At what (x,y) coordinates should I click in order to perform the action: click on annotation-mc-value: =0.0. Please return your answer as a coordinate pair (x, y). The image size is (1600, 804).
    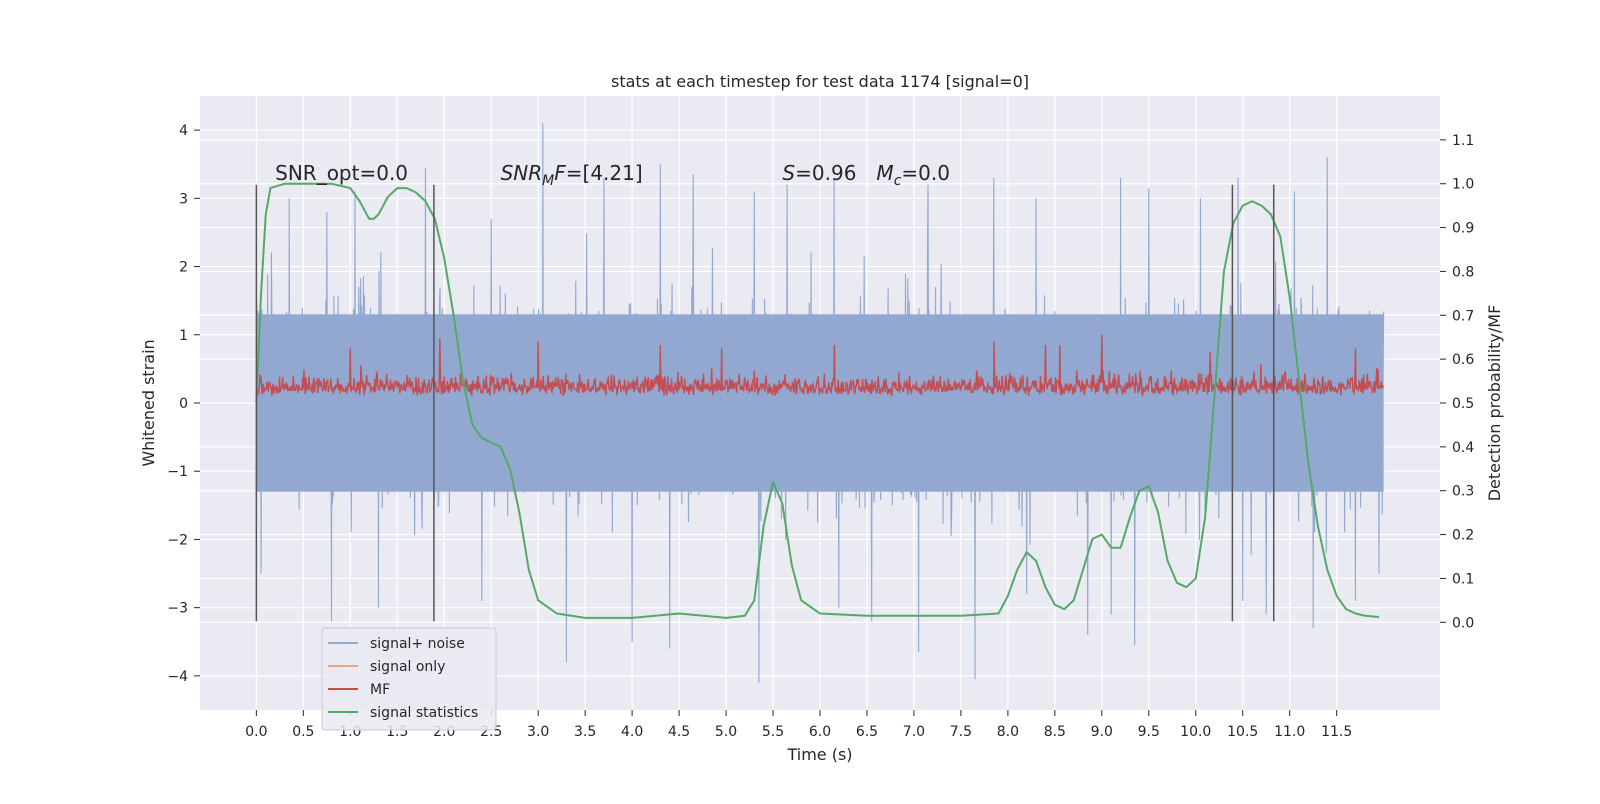
    Looking at the image, I should click on (925, 173).